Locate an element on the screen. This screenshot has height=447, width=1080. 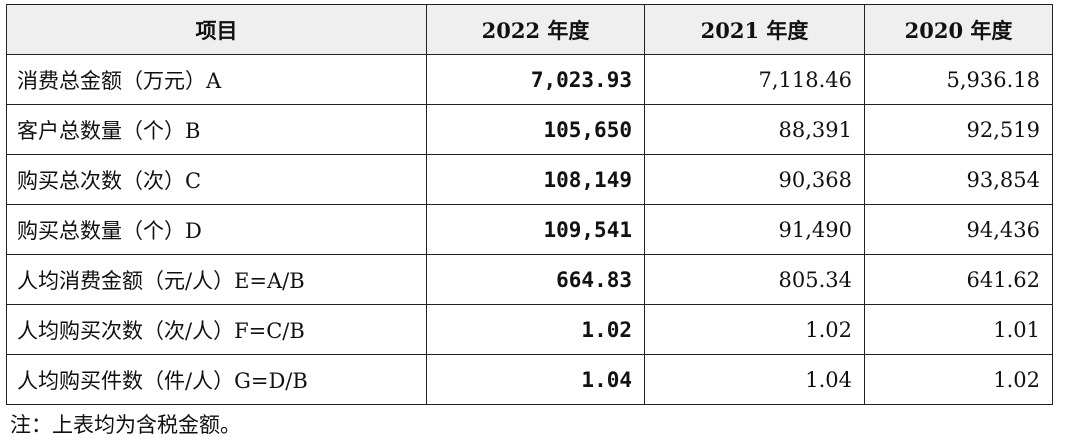
value-2021: 88,391 is located at coordinates (754, 129).